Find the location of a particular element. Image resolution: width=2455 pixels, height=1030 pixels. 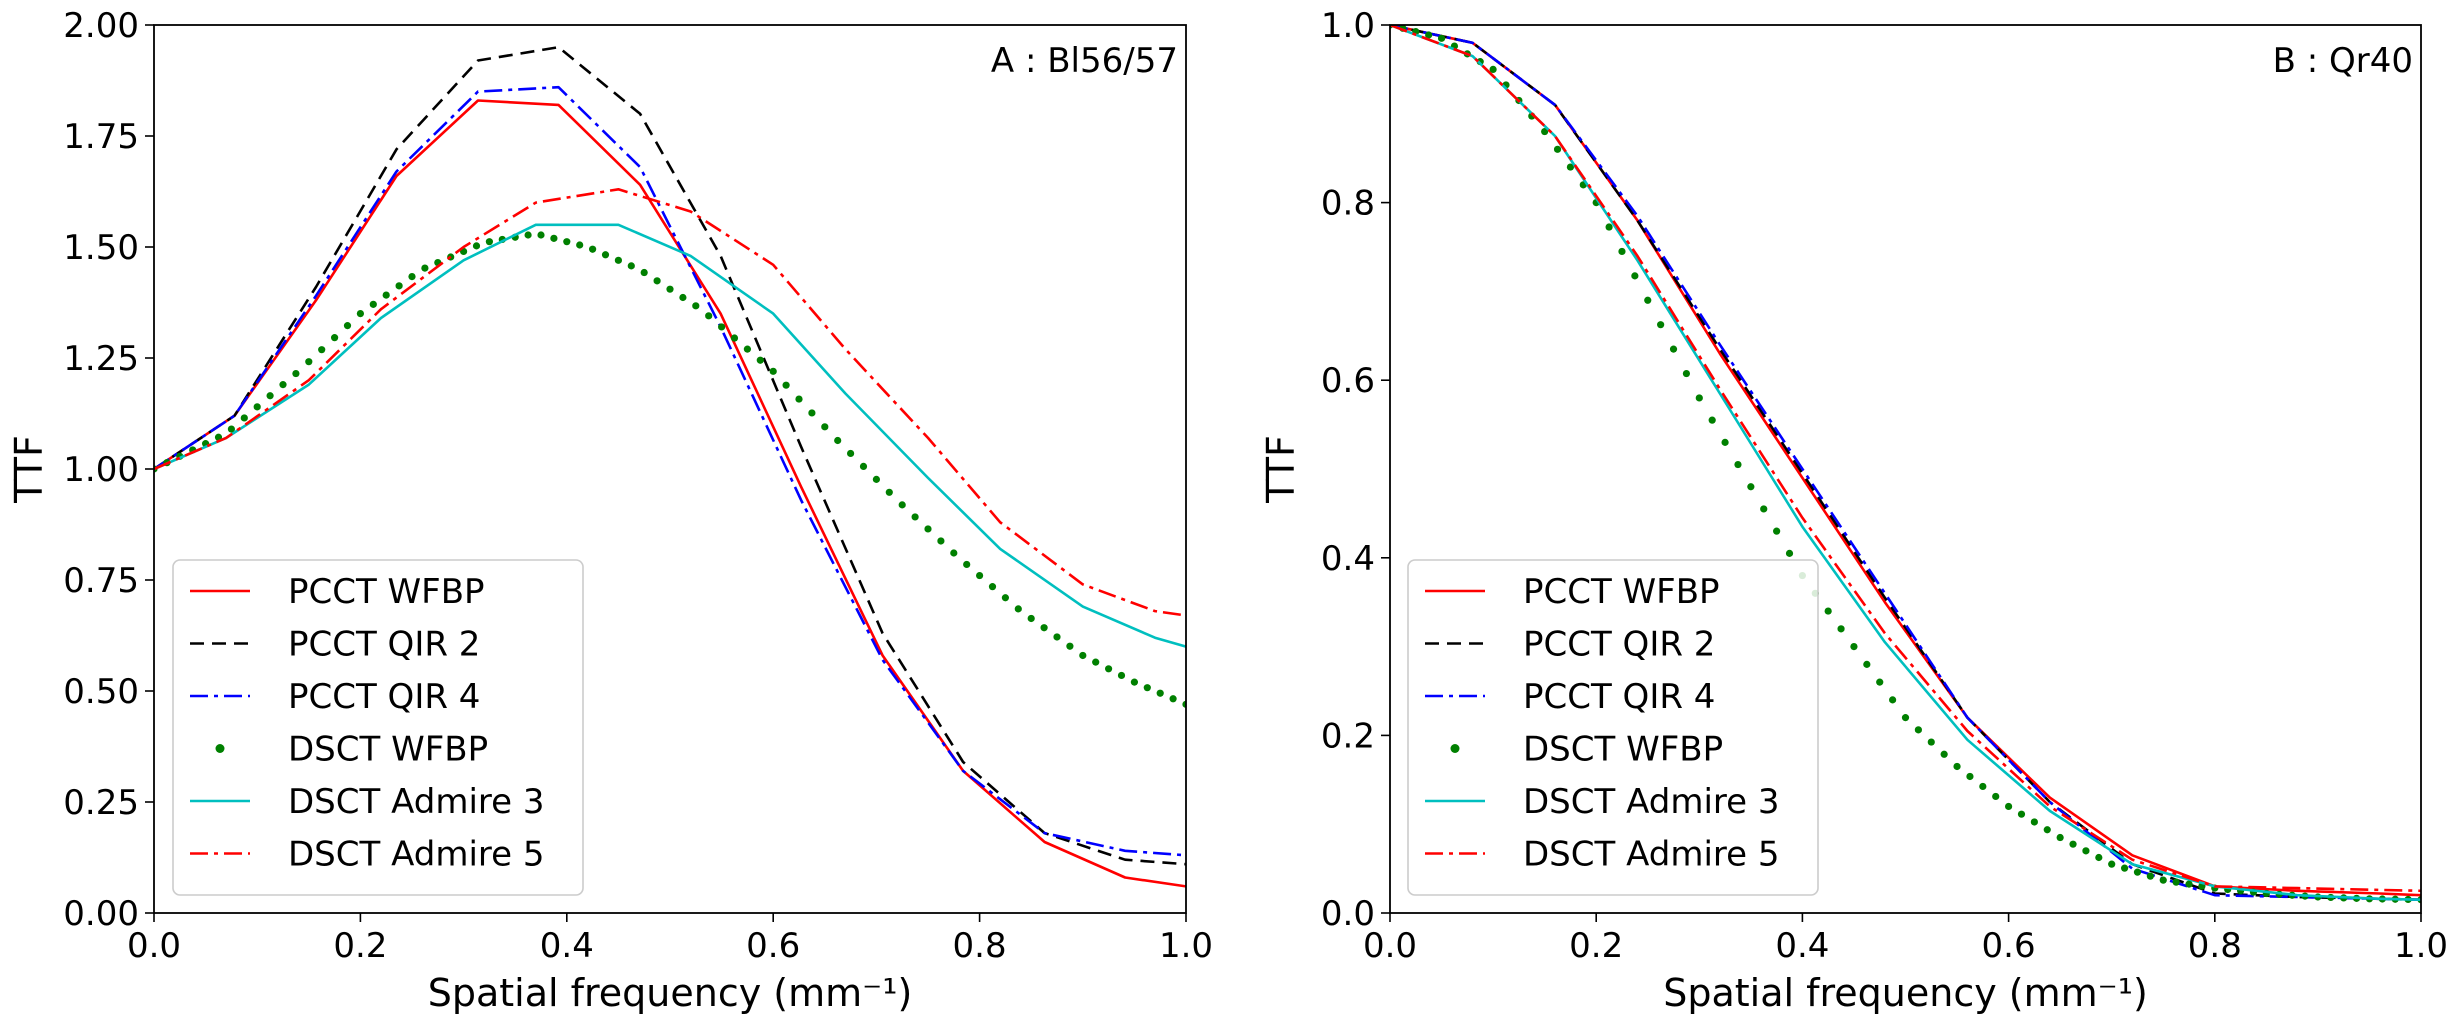

y-tick-label: 0.6 is located at coordinates (1348, 381).